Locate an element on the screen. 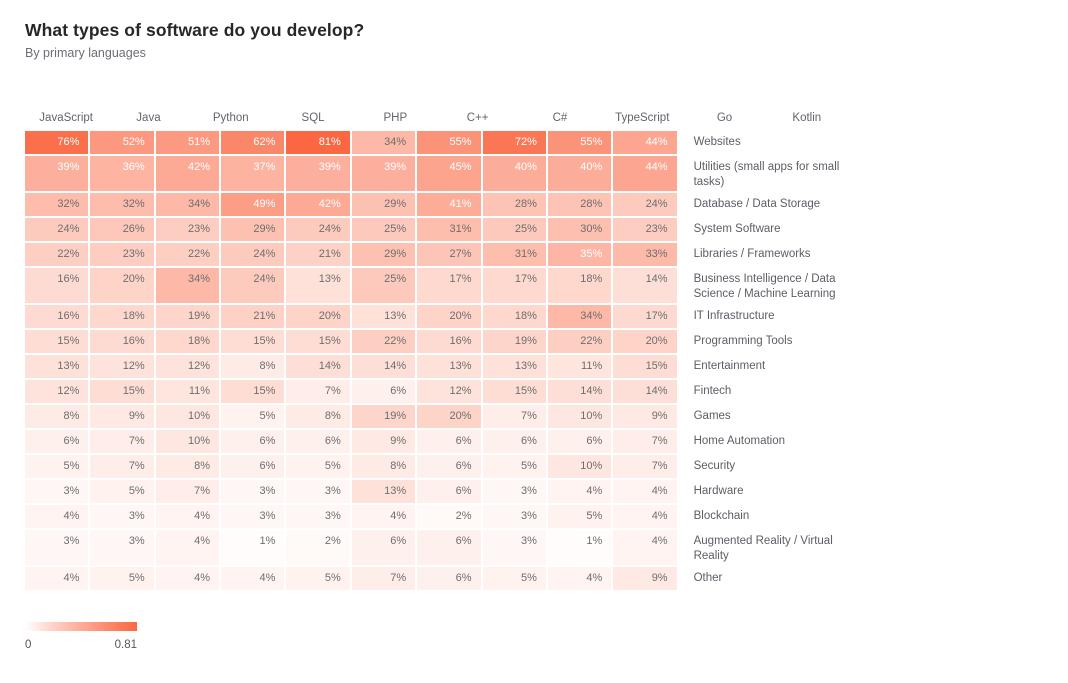 This screenshot has height=683, width=1068. heatmap-cell: 41% is located at coordinates (449, 204).